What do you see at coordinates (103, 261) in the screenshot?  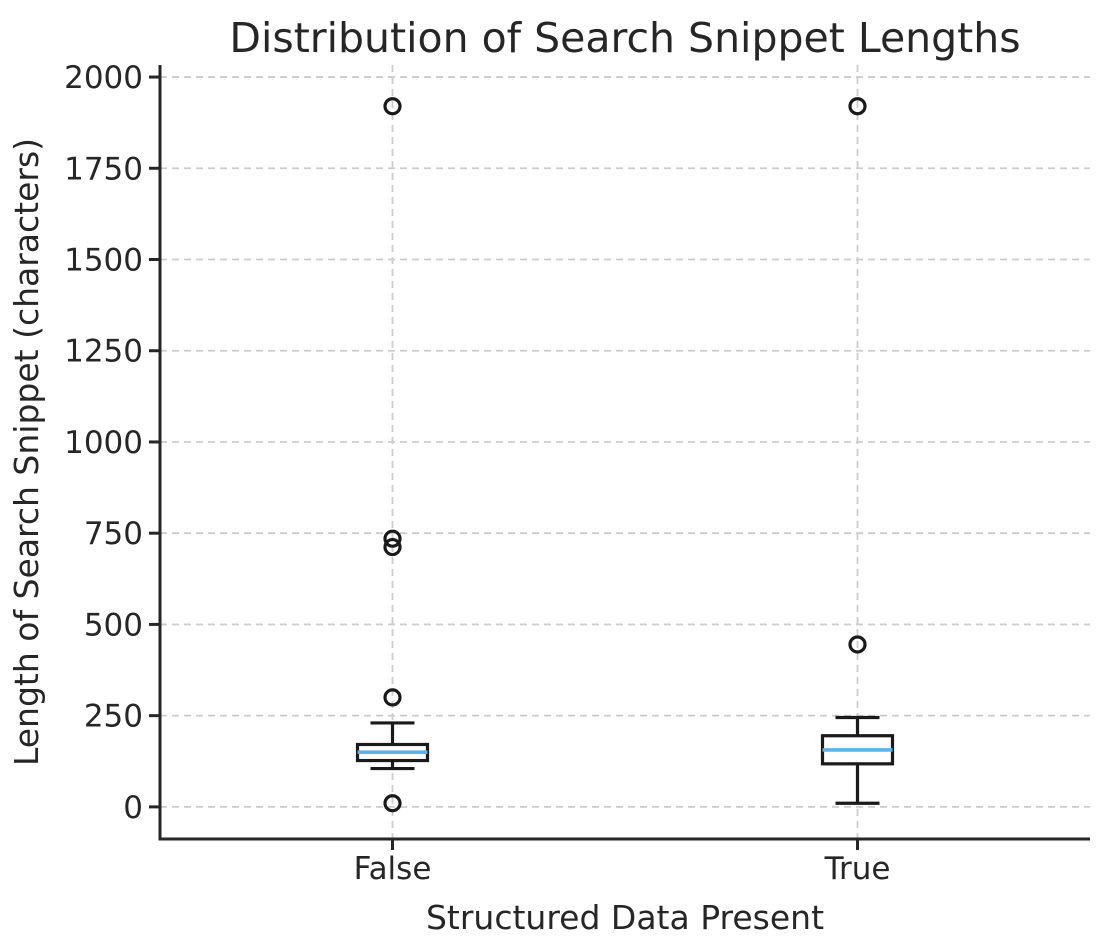 I see `y-tick-label: 1500` at bounding box center [103, 261].